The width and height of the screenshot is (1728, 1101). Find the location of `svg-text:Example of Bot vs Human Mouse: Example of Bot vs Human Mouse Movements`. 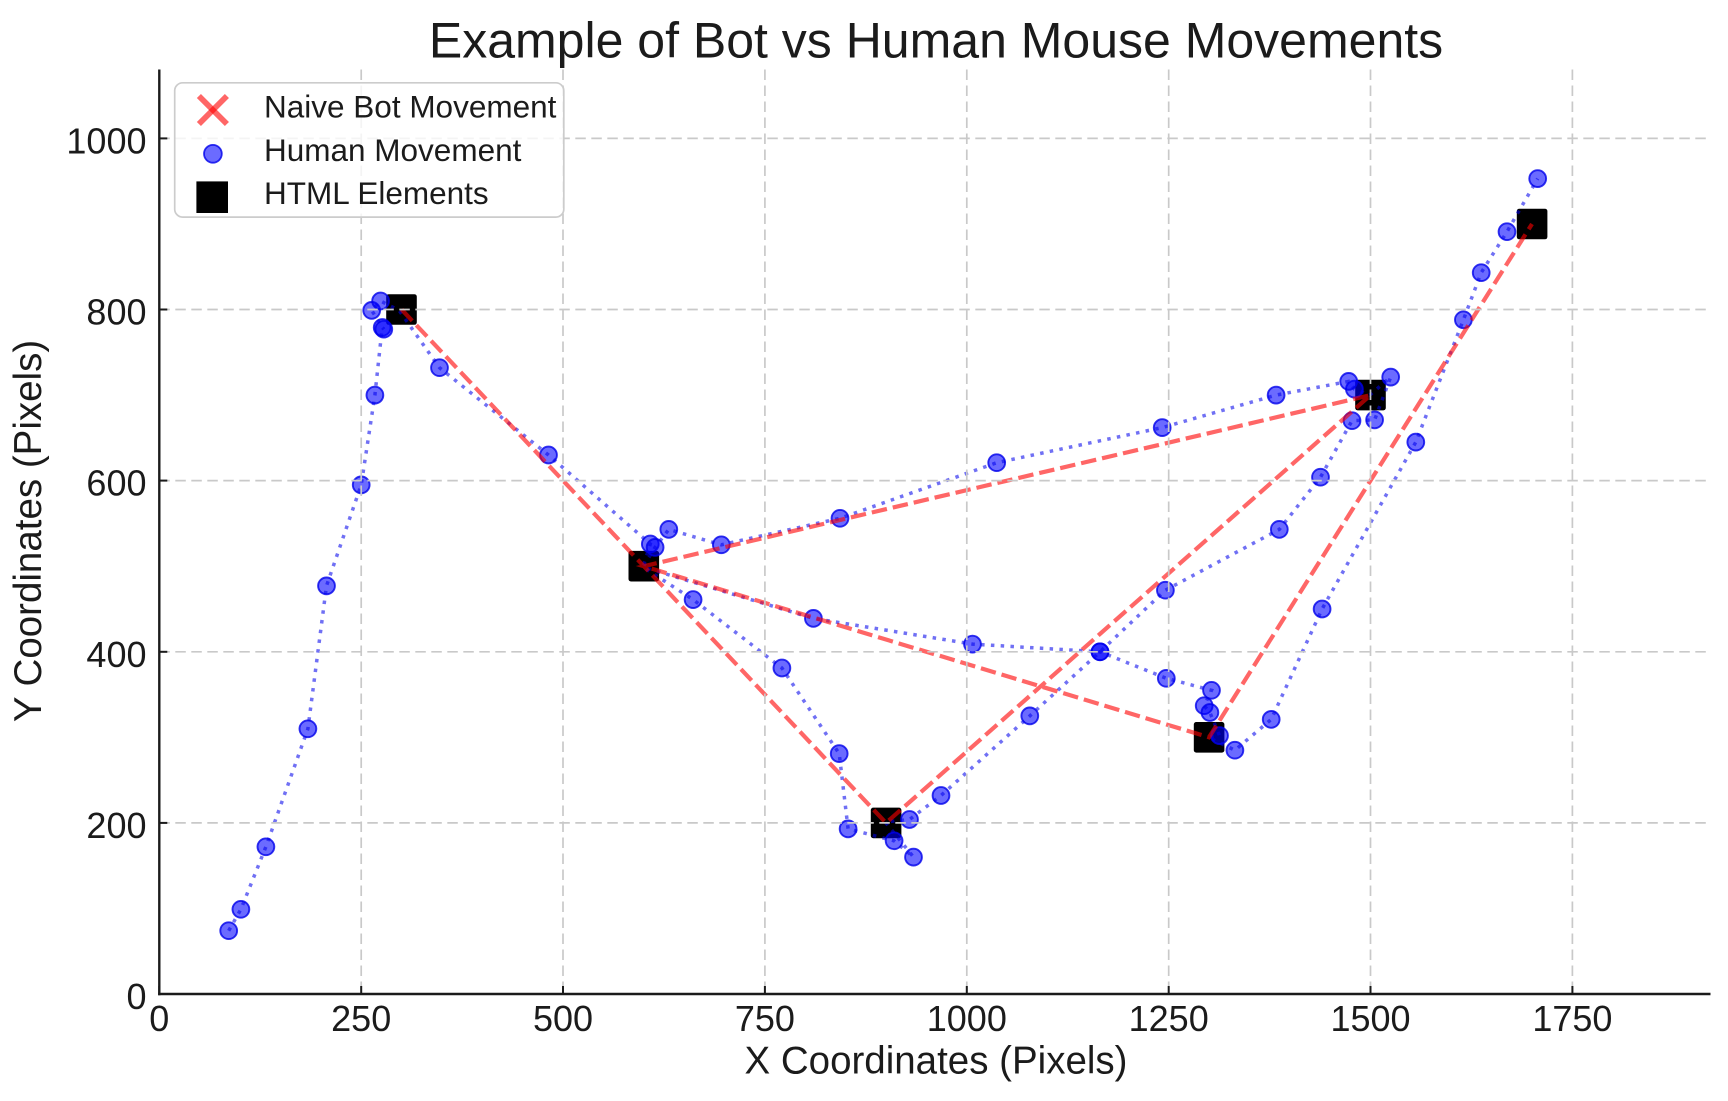

svg-text:Example of Bot vs Human Mouse: Example of Bot vs Human Mouse Movements is located at coordinates (936, 41).